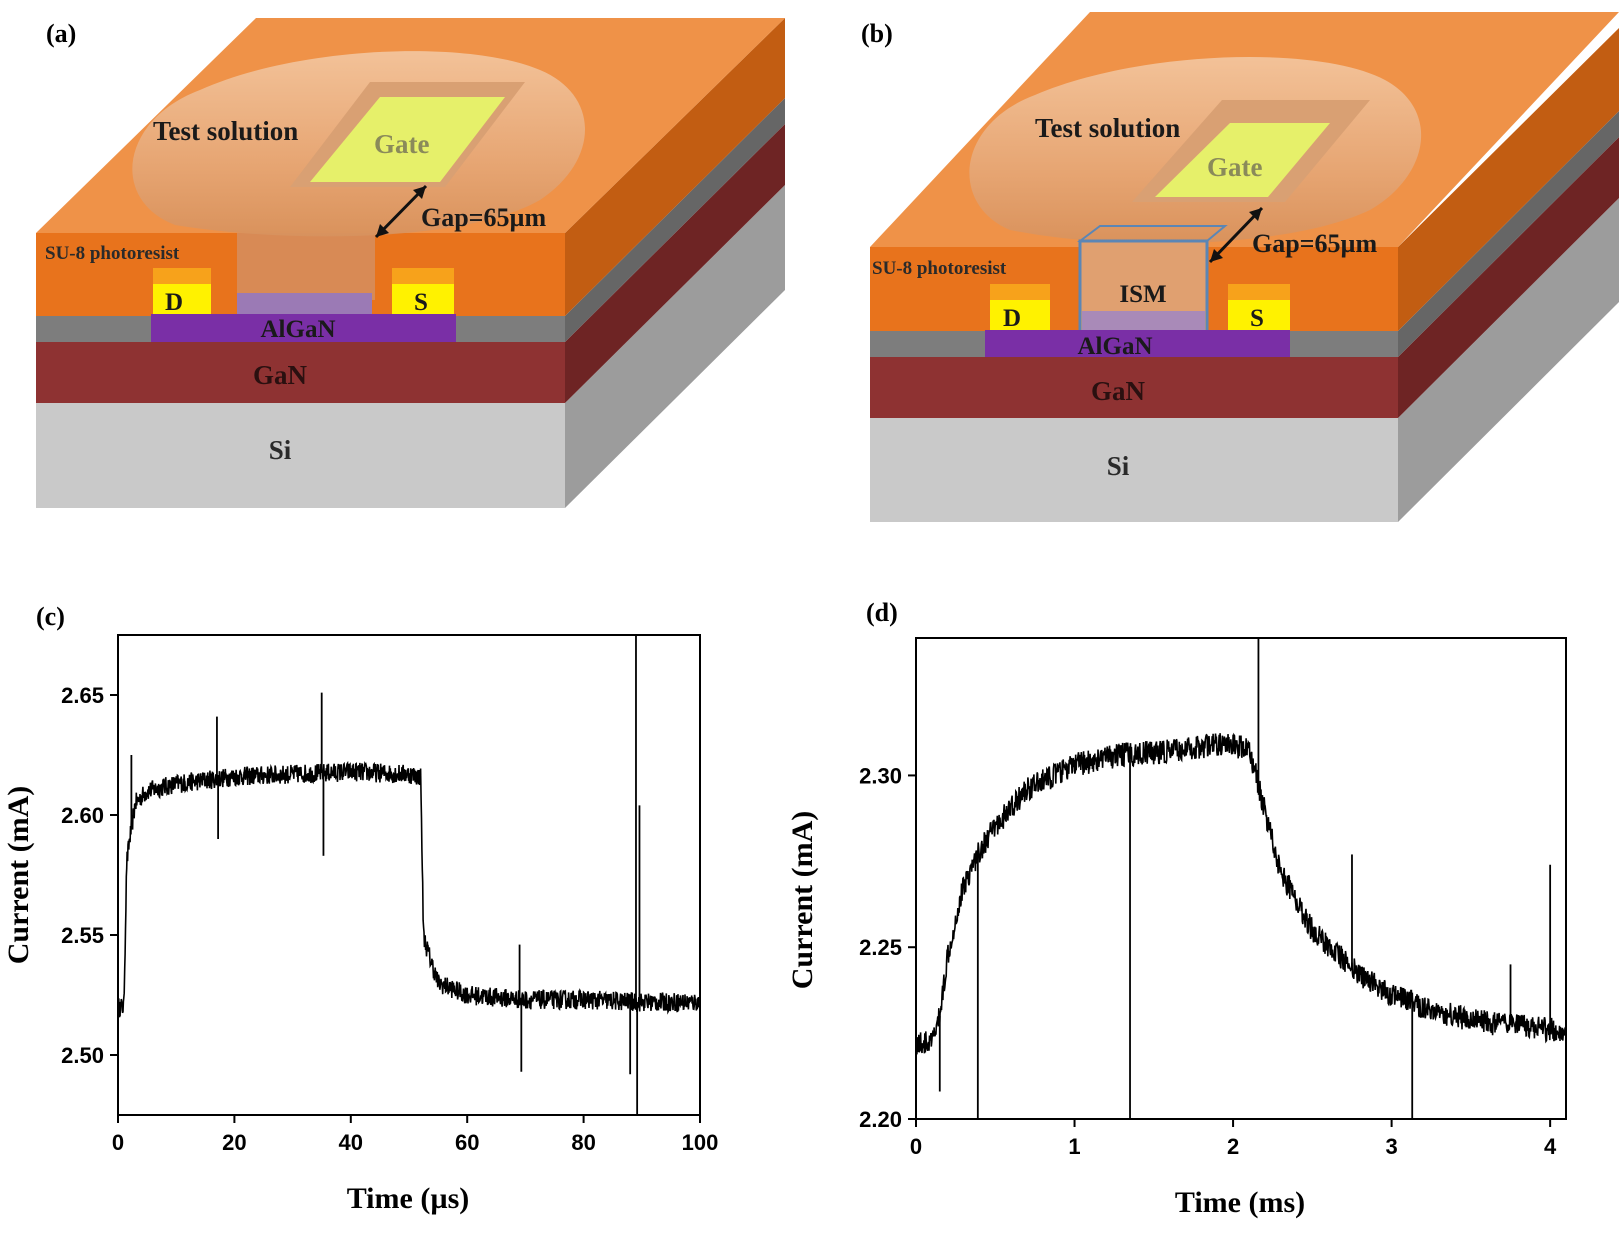 This screenshot has height=1241, width=1619. I want to click on chart-c-x-tick-label: 100, so click(700, 1142).